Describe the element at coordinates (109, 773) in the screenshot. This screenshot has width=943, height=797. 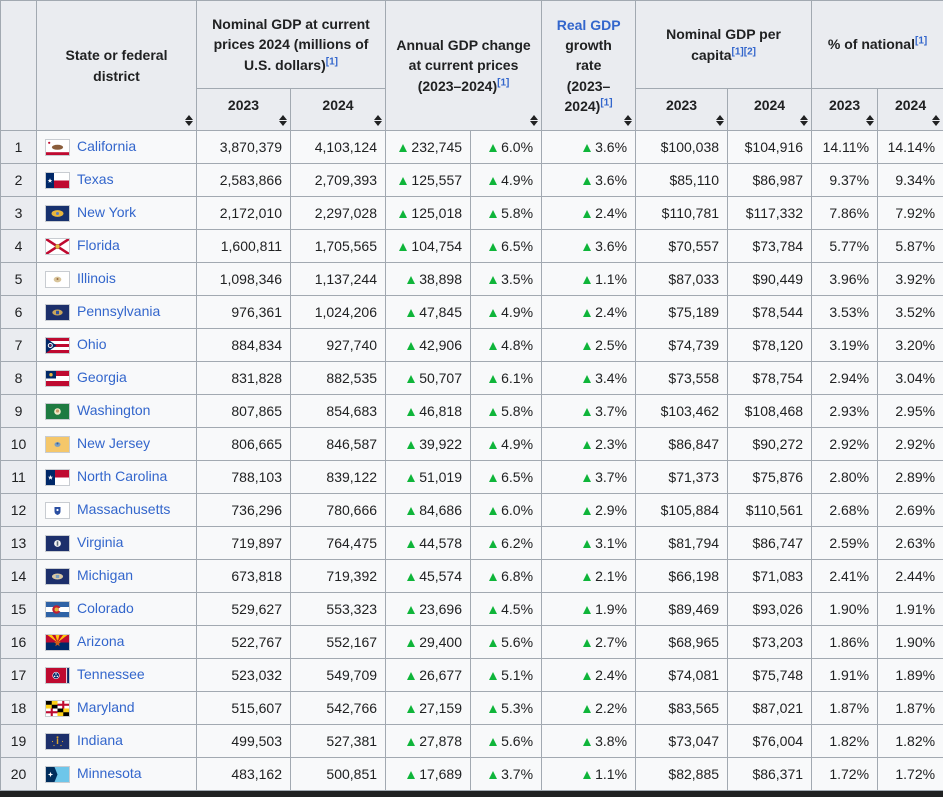
I see `state-link: Minnesota` at that location.